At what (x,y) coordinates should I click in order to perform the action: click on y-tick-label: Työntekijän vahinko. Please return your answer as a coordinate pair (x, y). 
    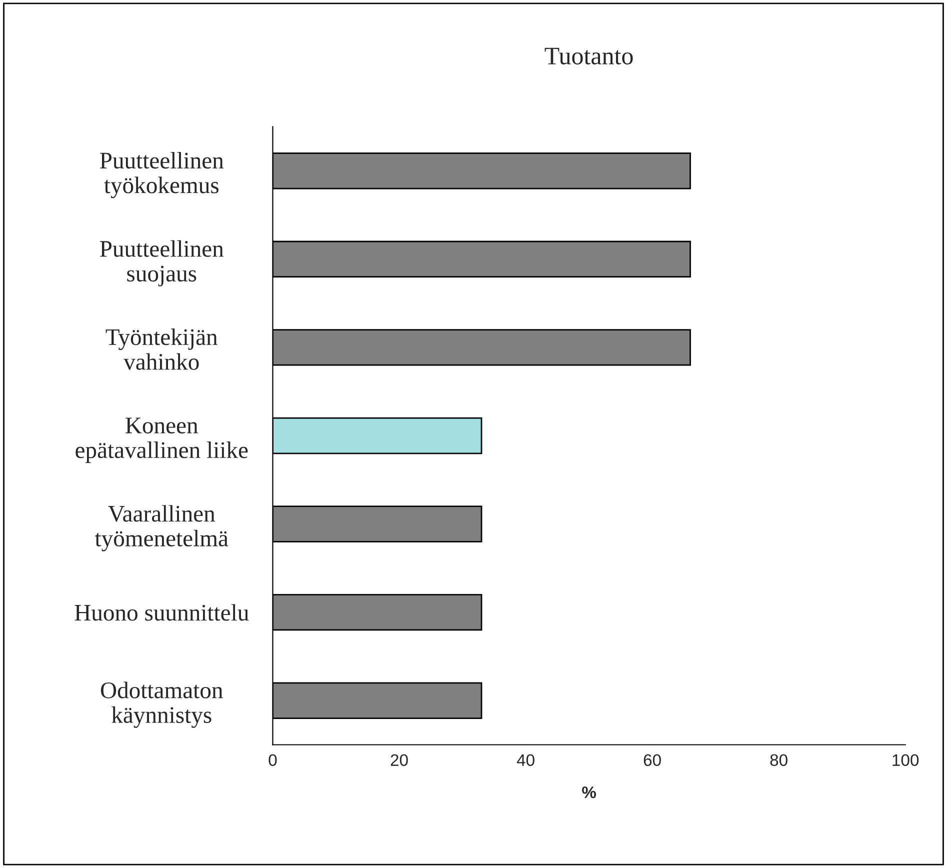
    Looking at the image, I should click on (162, 349).